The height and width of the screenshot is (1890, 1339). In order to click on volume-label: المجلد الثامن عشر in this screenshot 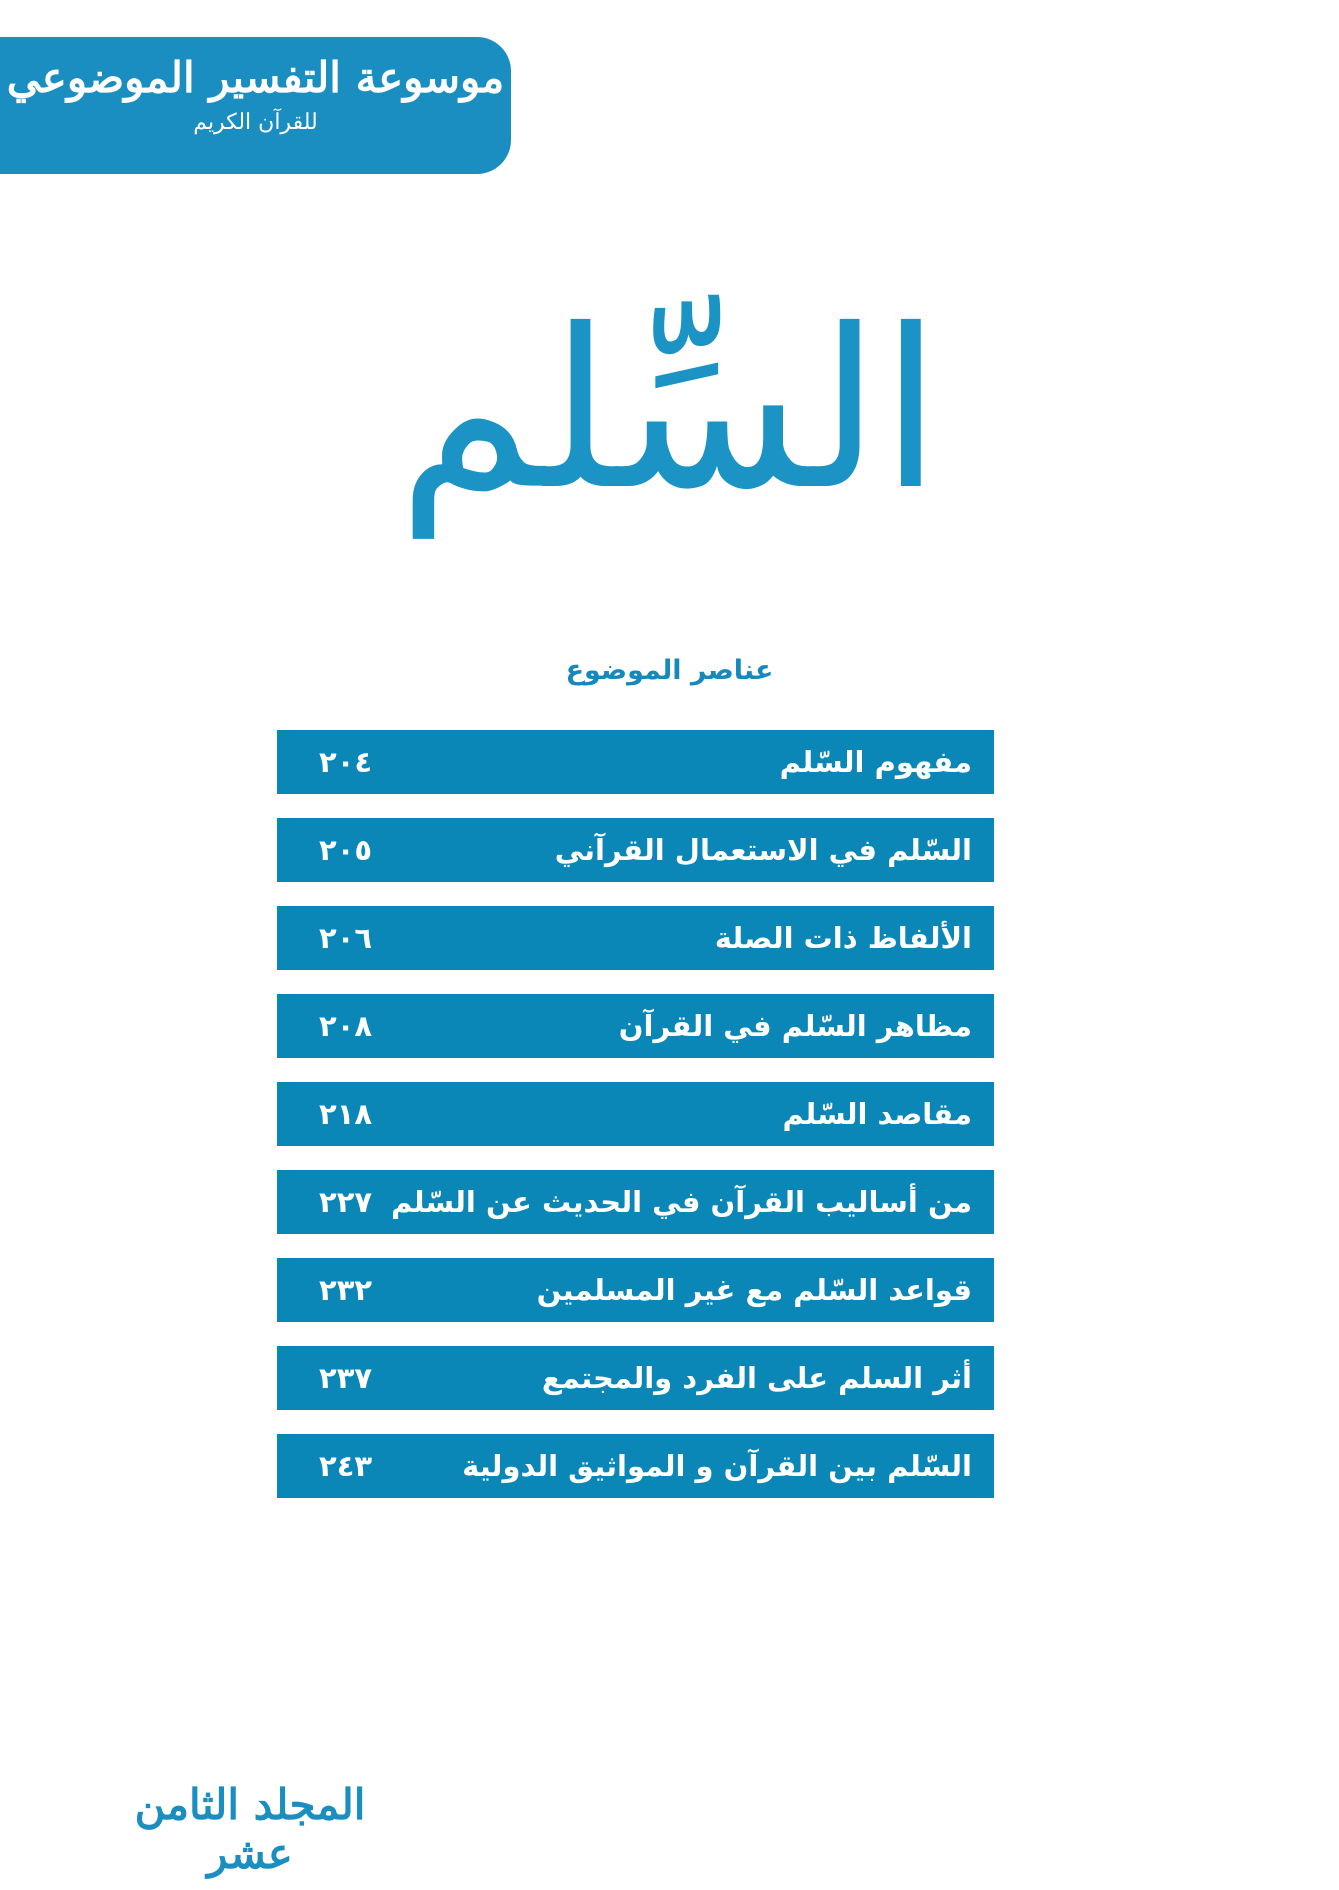, I will do `click(250, 1829)`.